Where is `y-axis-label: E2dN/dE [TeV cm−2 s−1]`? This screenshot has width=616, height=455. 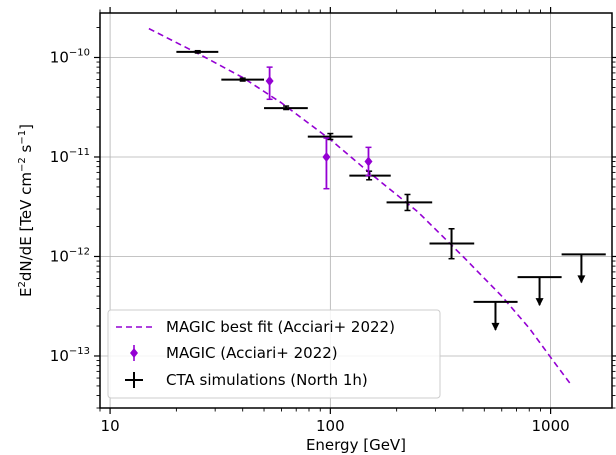 y-axis-label: E2dN/dE [TeV cm−2 s−1] is located at coordinates (26, 210).